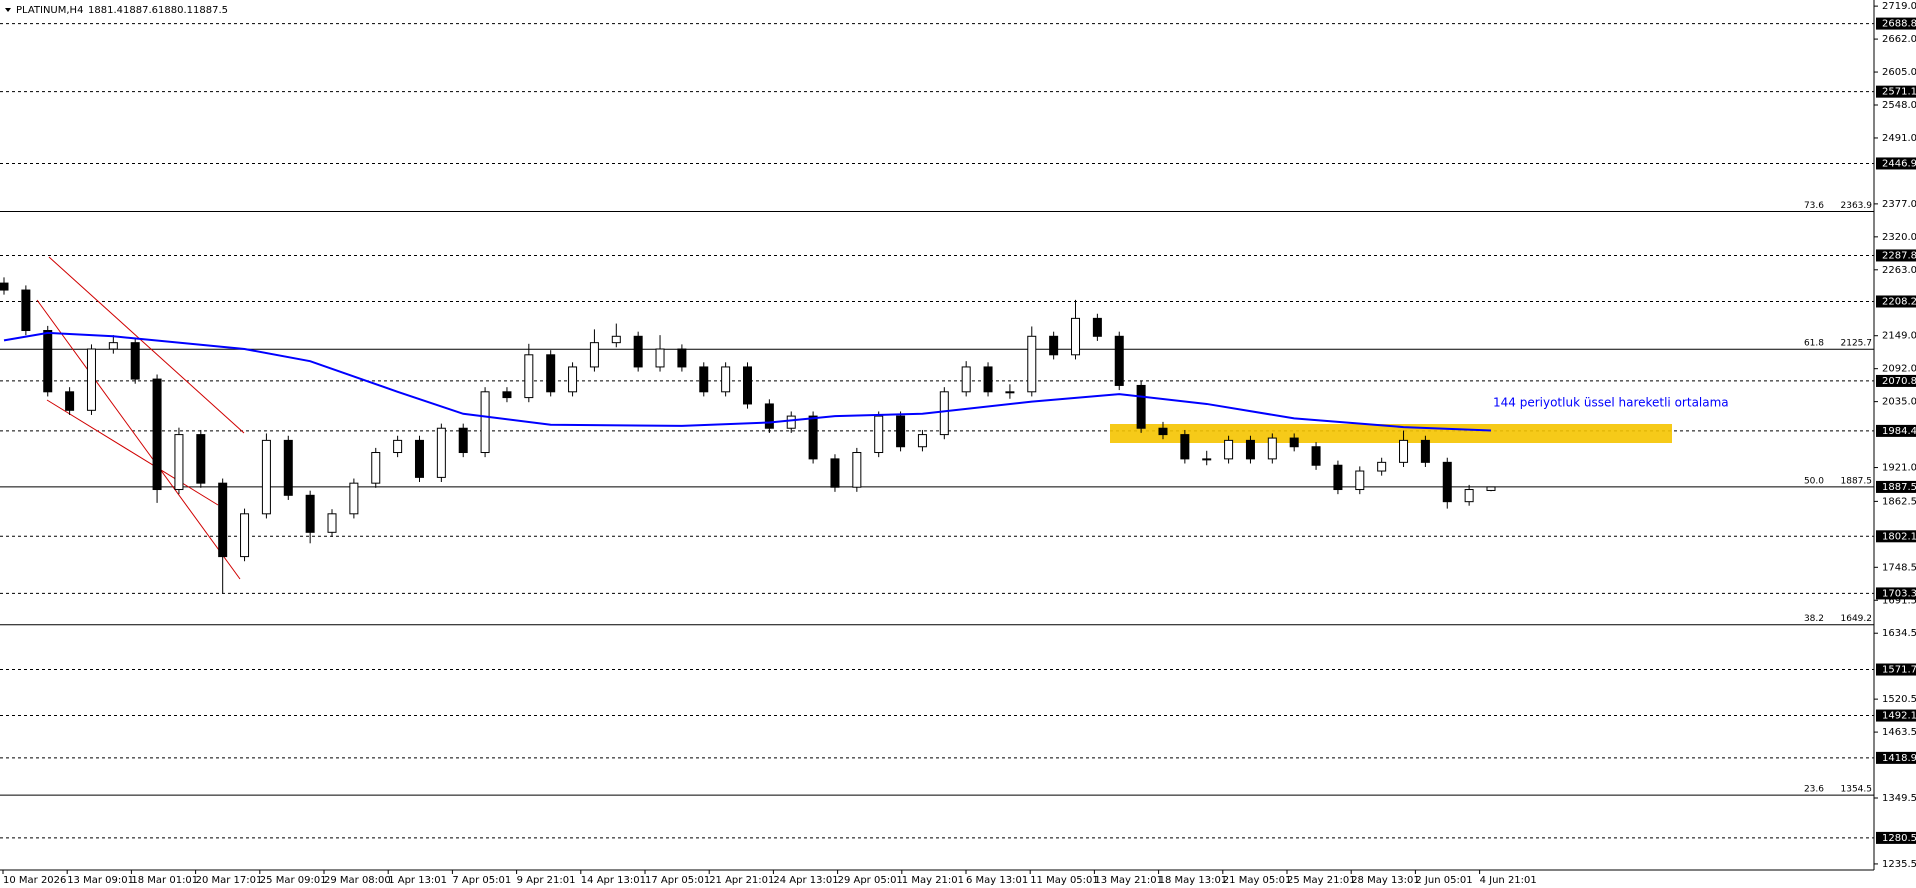  Describe the element at coordinates (1257, 880) in the screenshot. I see `x-tick-label: 21 May 05:01` at that location.